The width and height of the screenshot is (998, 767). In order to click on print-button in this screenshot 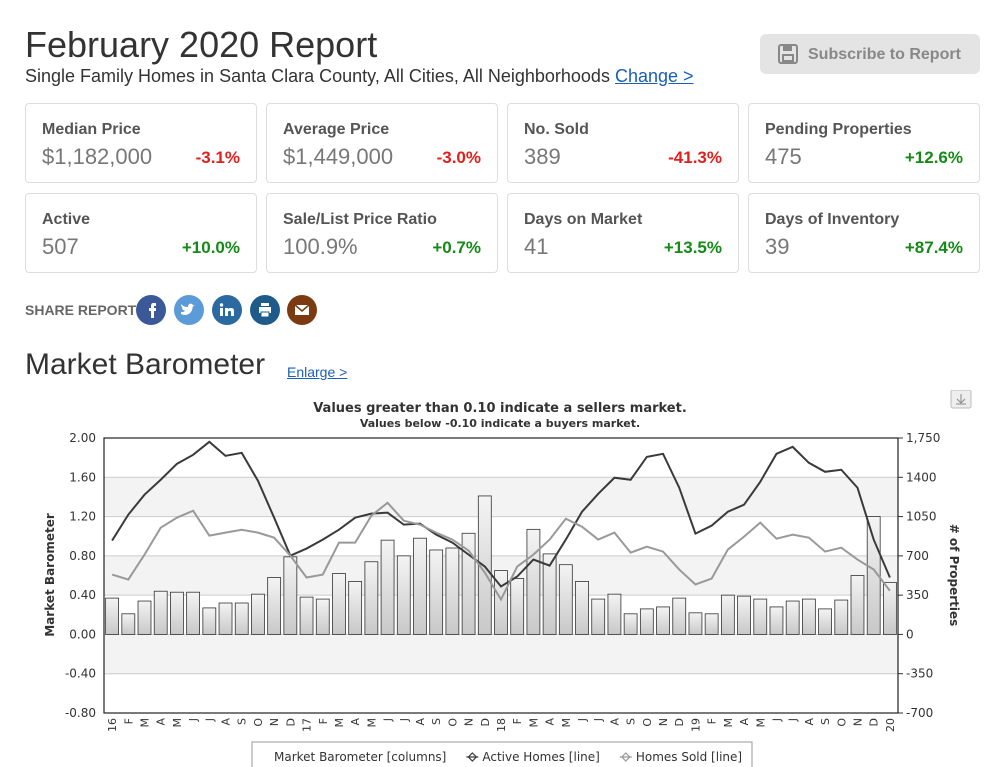, I will do `click(265, 310)`.